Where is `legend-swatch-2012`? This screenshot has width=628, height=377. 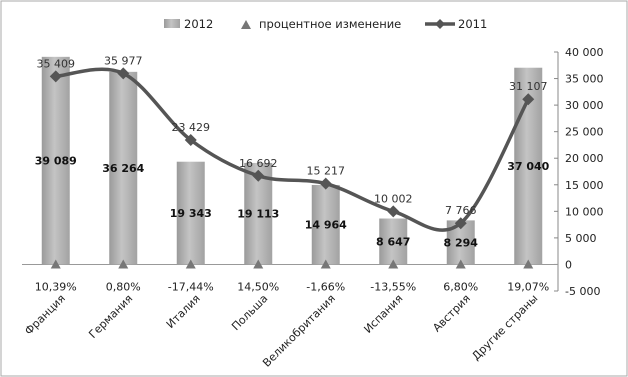
legend-swatch-2012 is located at coordinates (172, 23).